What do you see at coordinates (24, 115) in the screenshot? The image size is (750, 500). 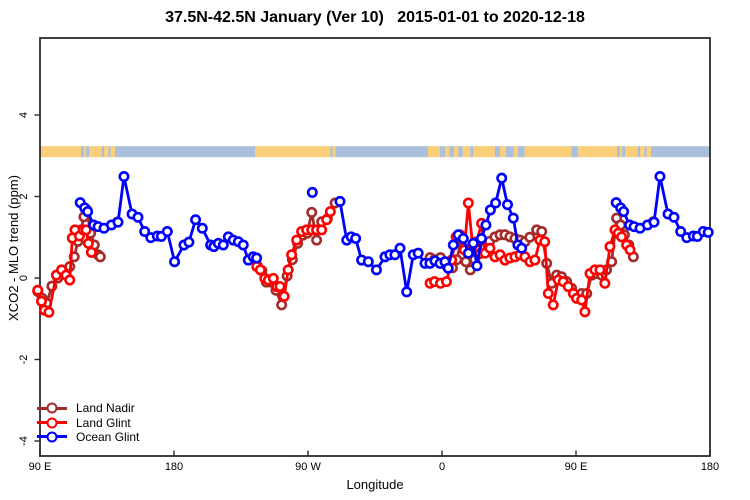 I see `svg-text: 4` at bounding box center [24, 115].